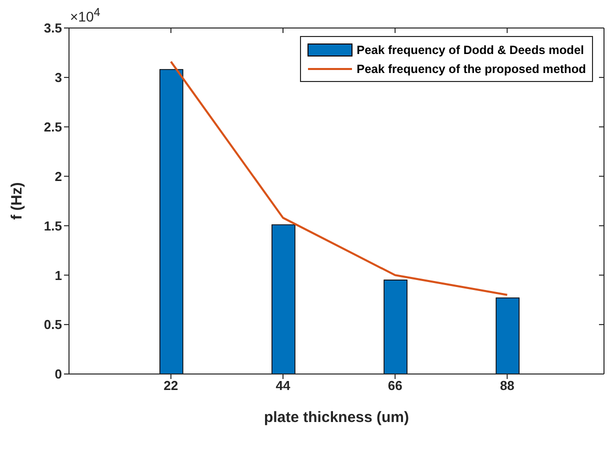 Image resolution: width=615 pixels, height=470 pixels. I want to click on y-axis-title: f (Hz), so click(17, 201).